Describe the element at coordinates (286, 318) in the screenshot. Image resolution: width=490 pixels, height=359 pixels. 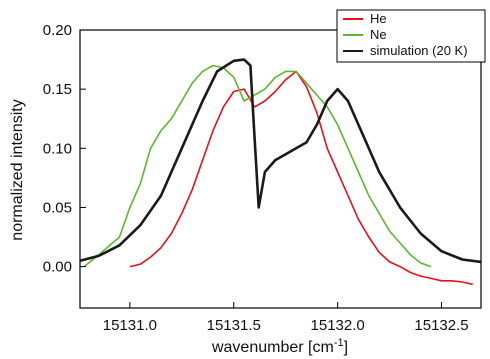
I see `x-axis: 15131.0 15131.5 15132.0 15132.5` at that location.